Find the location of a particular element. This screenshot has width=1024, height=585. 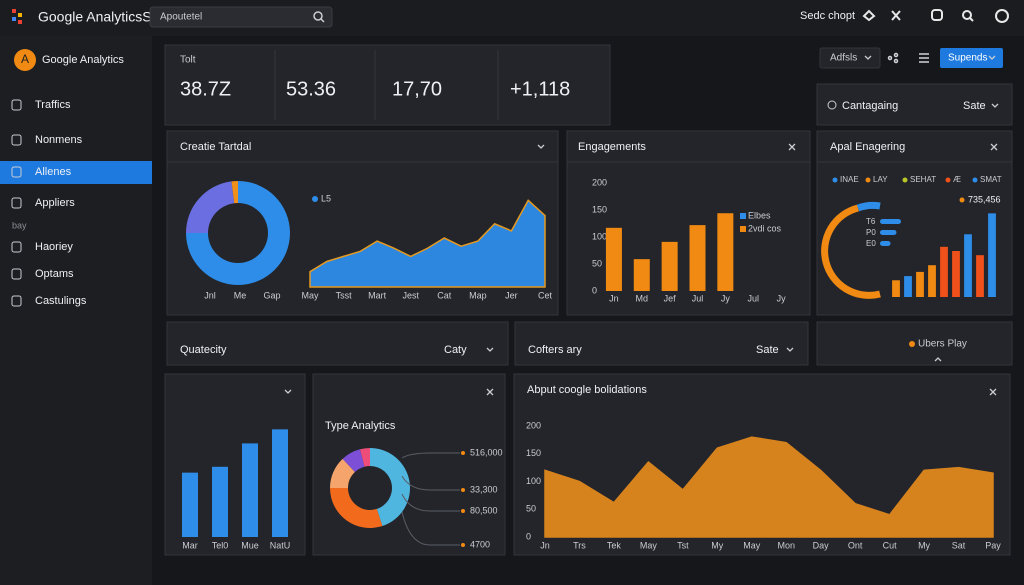

search-icon is located at coordinates (319, 17).